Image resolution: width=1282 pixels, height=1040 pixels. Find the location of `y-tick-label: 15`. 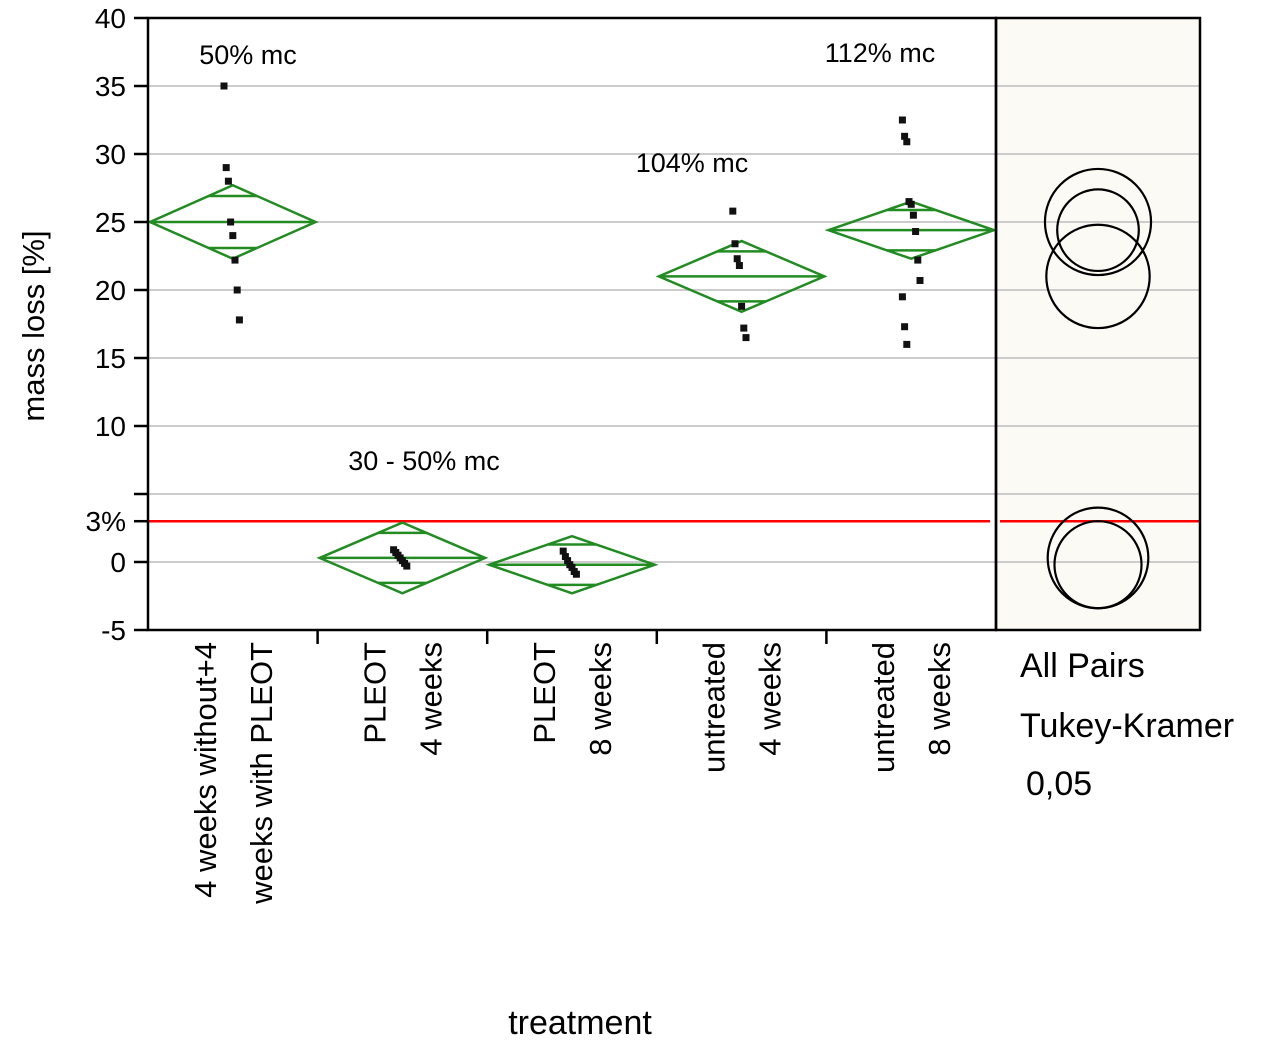

y-tick-label: 15 is located at coordinates (110, 358).